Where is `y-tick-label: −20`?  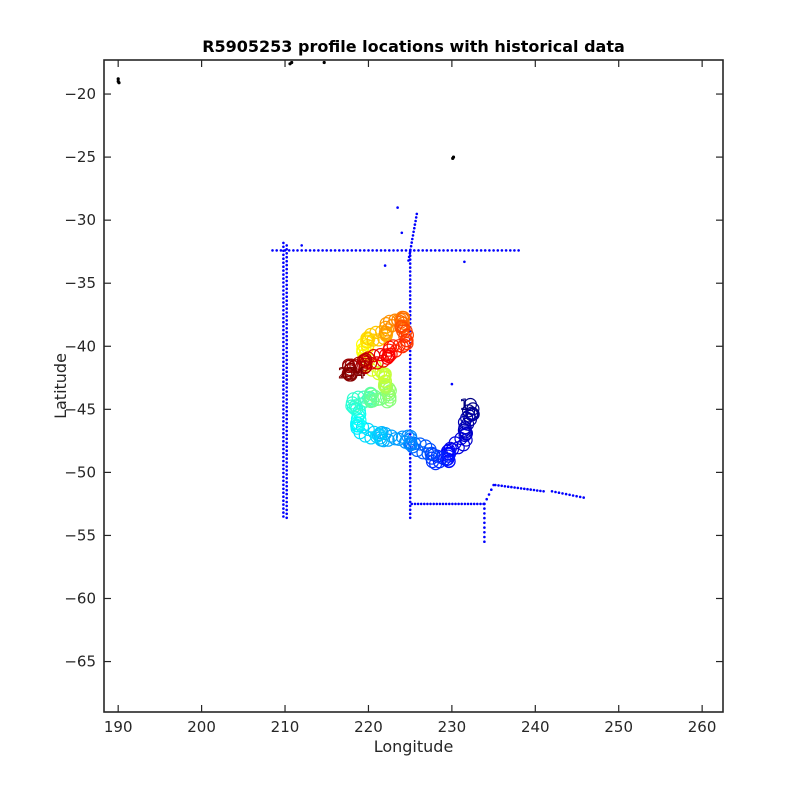 y-tick-label: −20 is located at coordinates (80, 94).